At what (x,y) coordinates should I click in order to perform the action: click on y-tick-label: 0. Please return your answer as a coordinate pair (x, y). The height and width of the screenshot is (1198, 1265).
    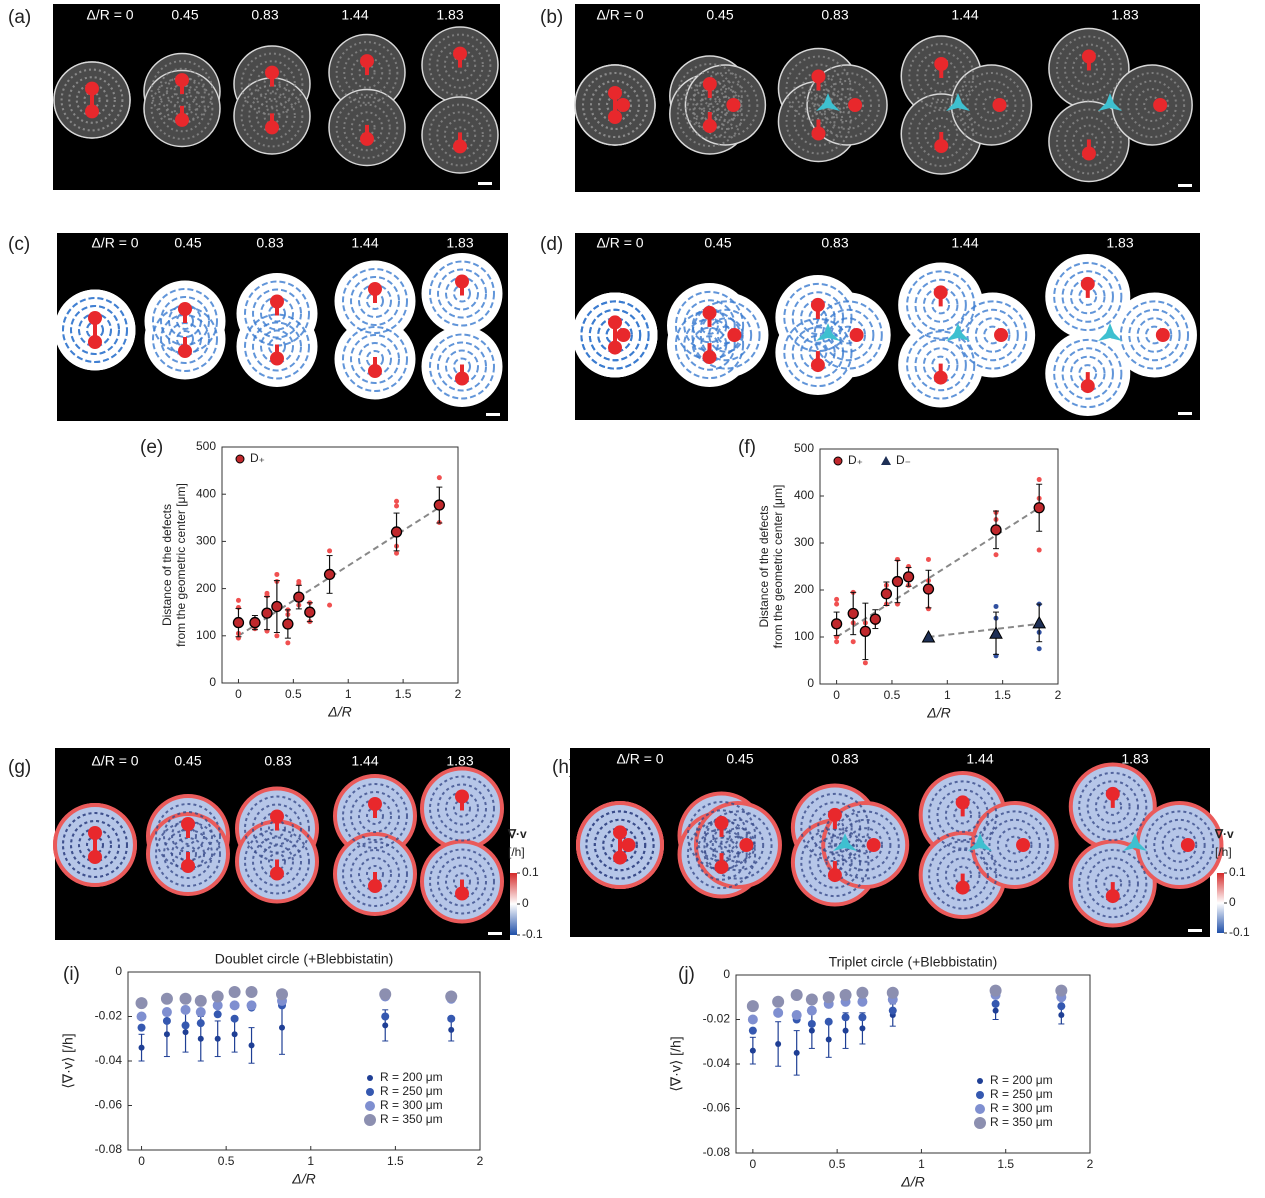
    Looking at the image, I should click on (118, 971).